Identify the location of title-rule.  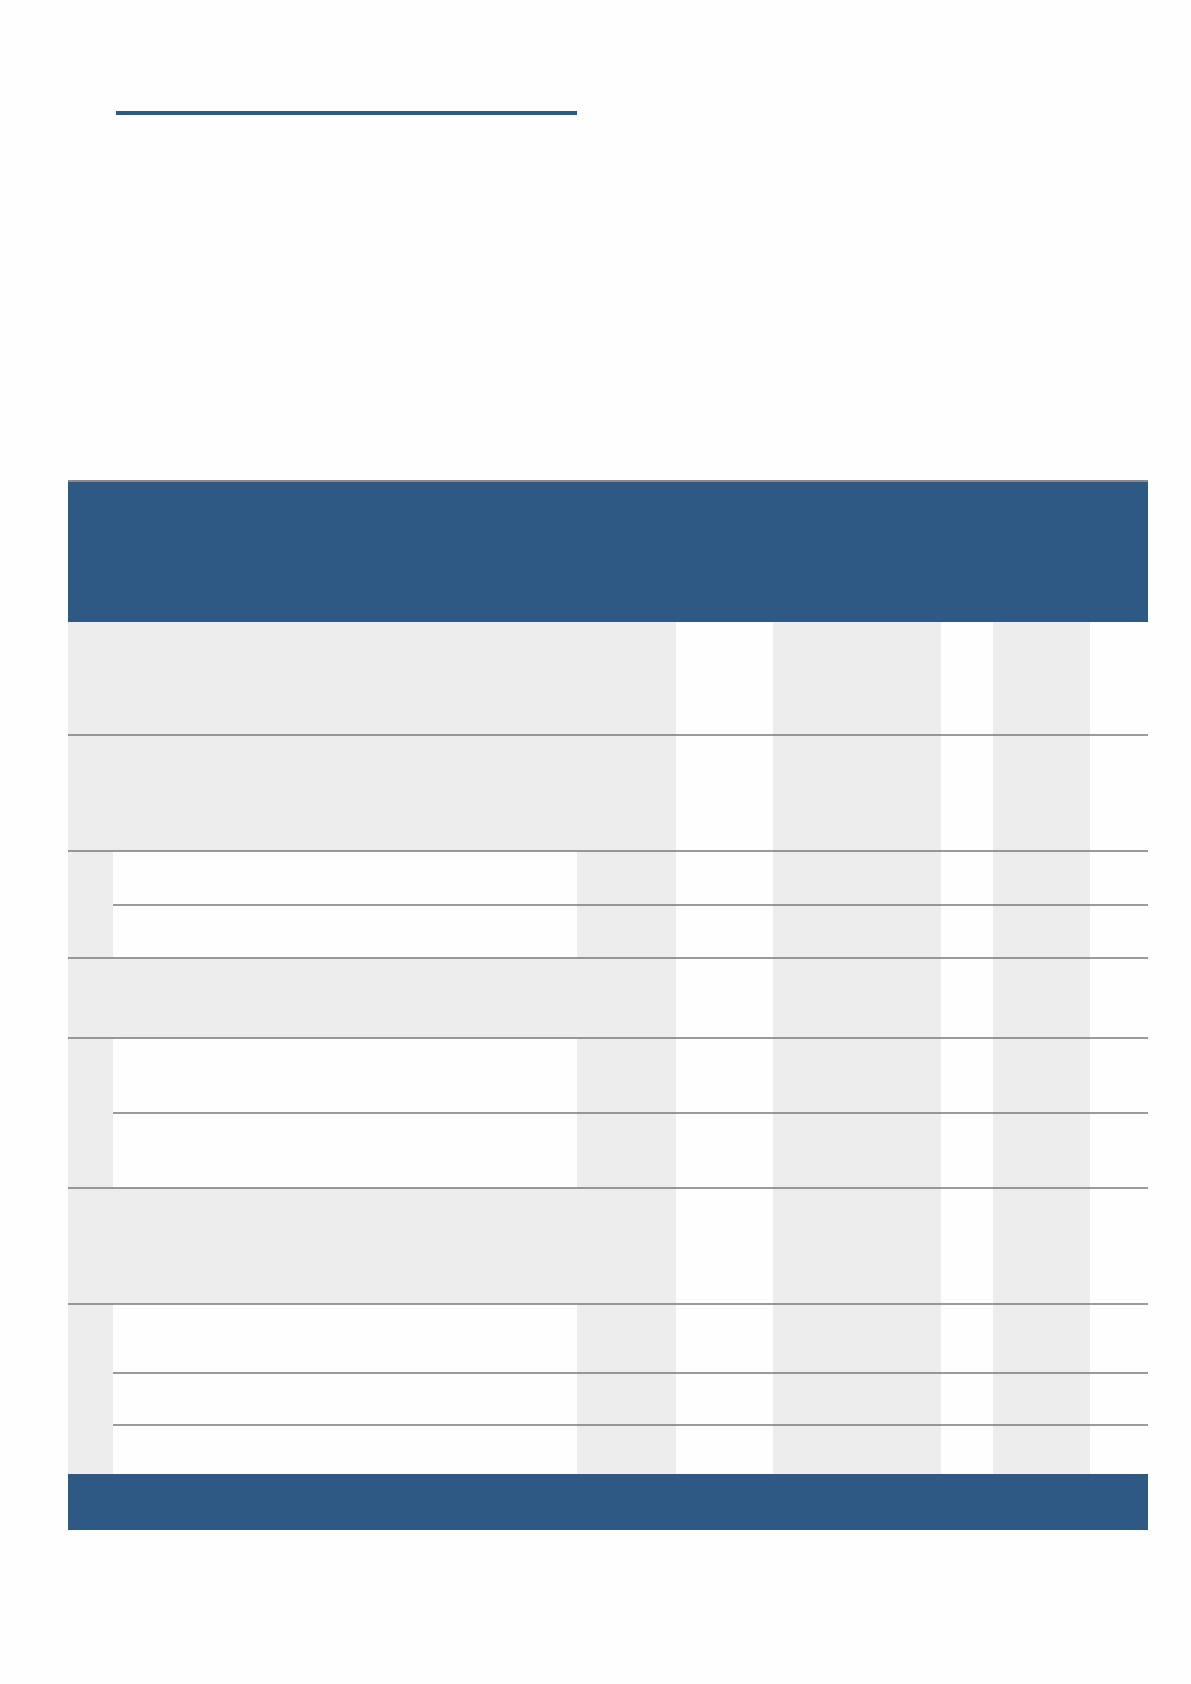
(346, 113).